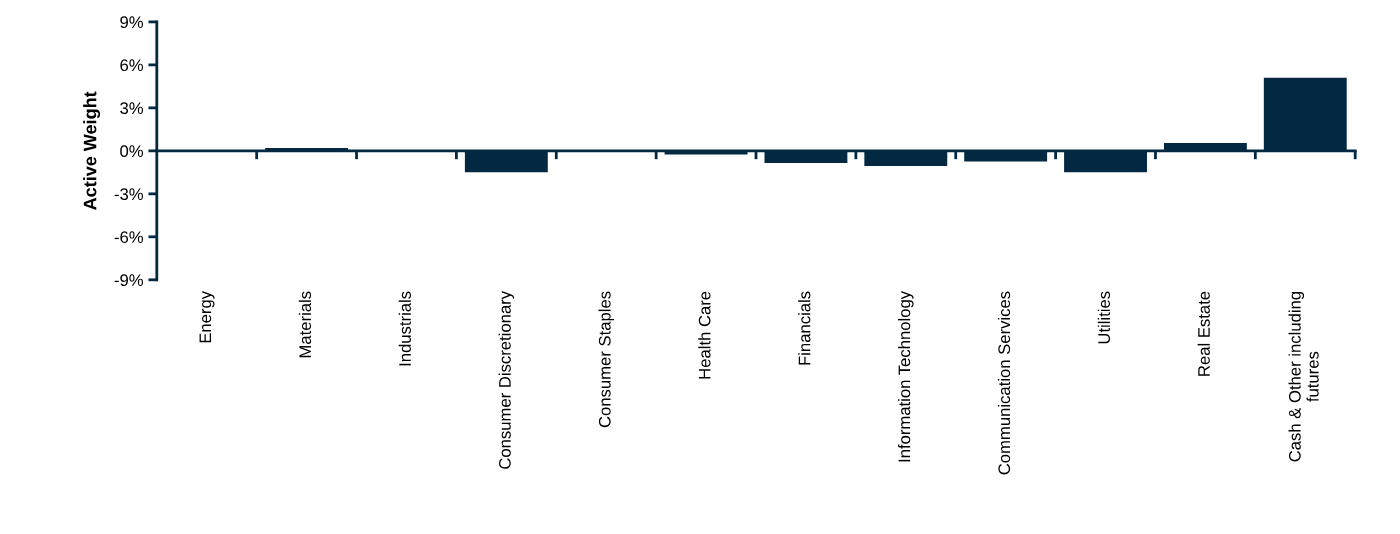 The image size is (1400, 534). I want to click on y-tick-label: 6%, so click(132, 65).